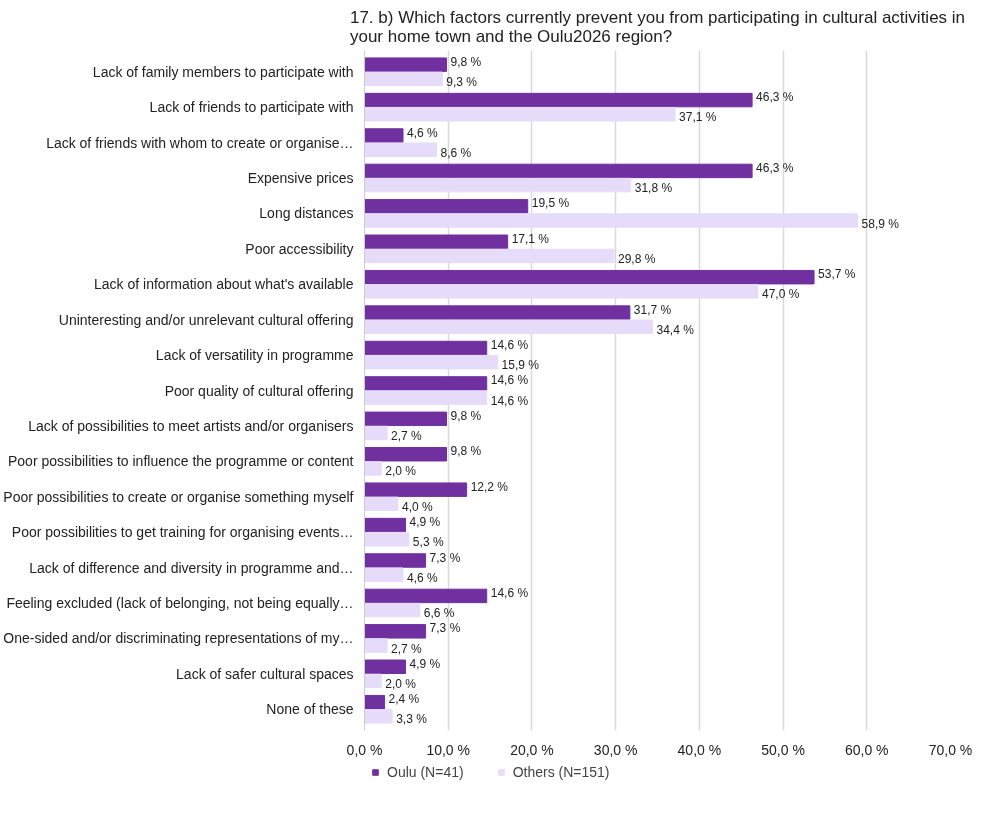 Image resolution: width=1003 pixels, height=834 pixels. Describe the element at coordinates (299, 248) in the screenshot. I see `y-tick-label: Poor accessibility` at that location.